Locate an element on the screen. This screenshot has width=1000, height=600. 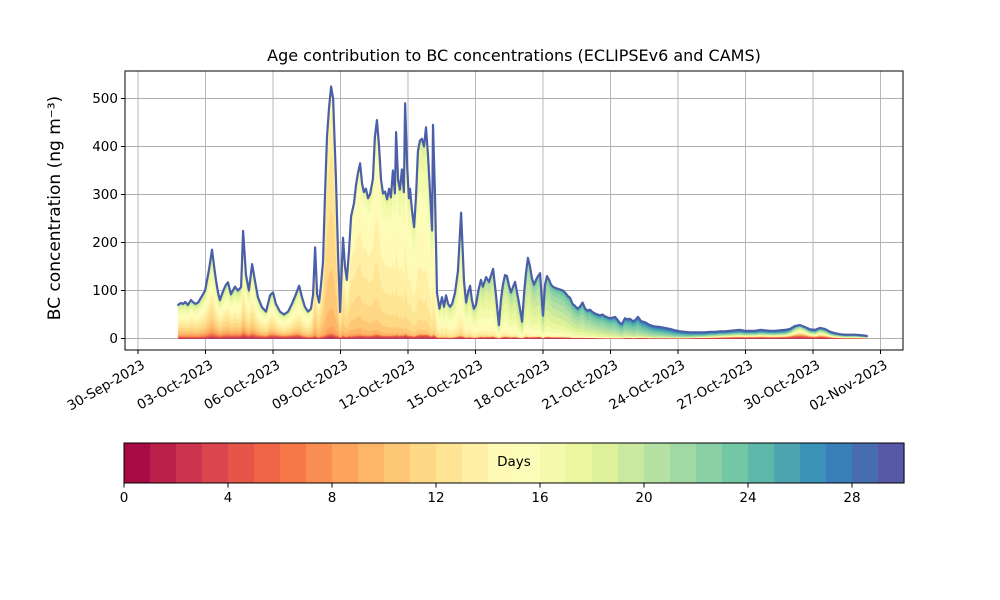
y-tick-label: 100 is located at coordinates (105, 290).